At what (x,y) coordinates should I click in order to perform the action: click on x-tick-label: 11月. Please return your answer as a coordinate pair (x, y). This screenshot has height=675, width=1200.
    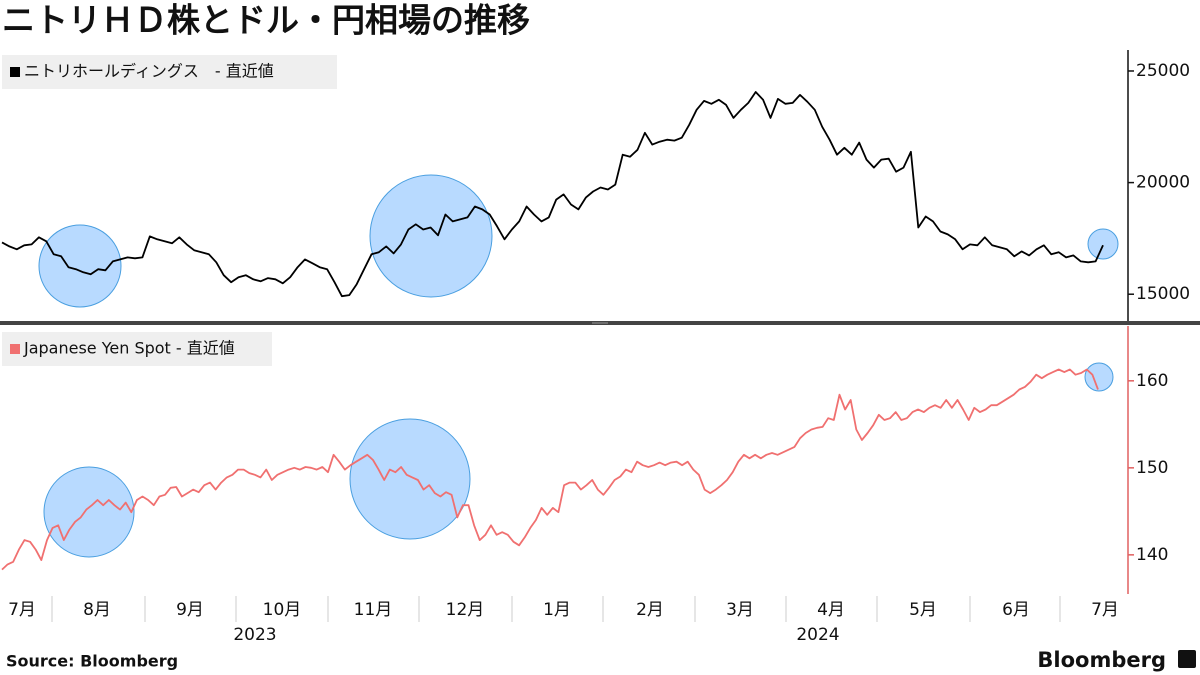
    Looking at the image, I should click on (373, 610).